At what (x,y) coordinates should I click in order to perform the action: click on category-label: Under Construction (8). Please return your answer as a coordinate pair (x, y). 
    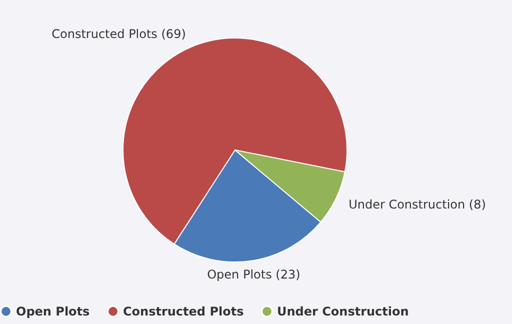
    Looking at the image, I should click on (417, 205).